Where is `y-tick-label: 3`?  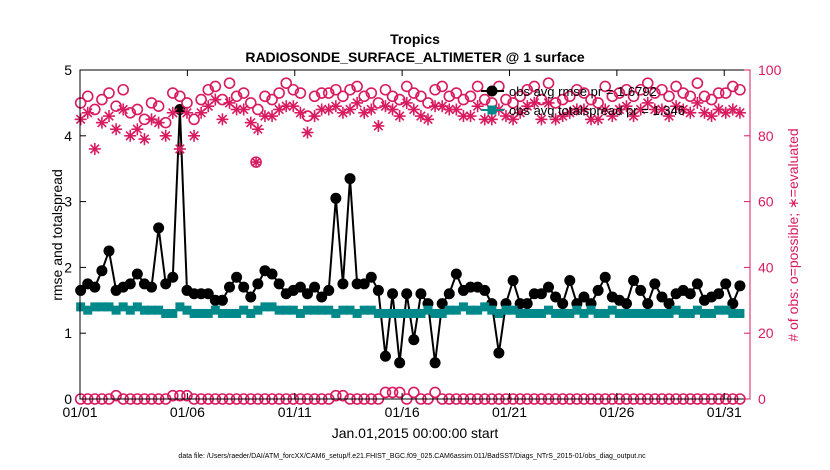 y-tick-label: 3 is located at coordinates (68, 202).